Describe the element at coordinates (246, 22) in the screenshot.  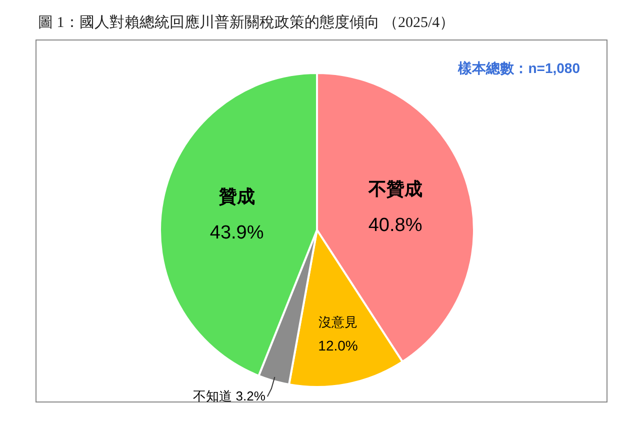
I see `chart-title: 圖 1：國人對賴總統回應川普新關稅政策的態度傾向 （2025/4）` at that location.